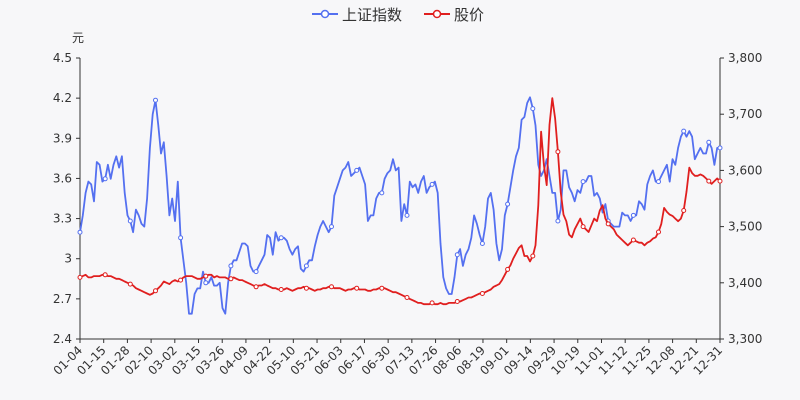 Image resolution: width=800 pixels, height=400 pixels. I want to click on y-left-tick-label: 4.5, so click(62, 58).